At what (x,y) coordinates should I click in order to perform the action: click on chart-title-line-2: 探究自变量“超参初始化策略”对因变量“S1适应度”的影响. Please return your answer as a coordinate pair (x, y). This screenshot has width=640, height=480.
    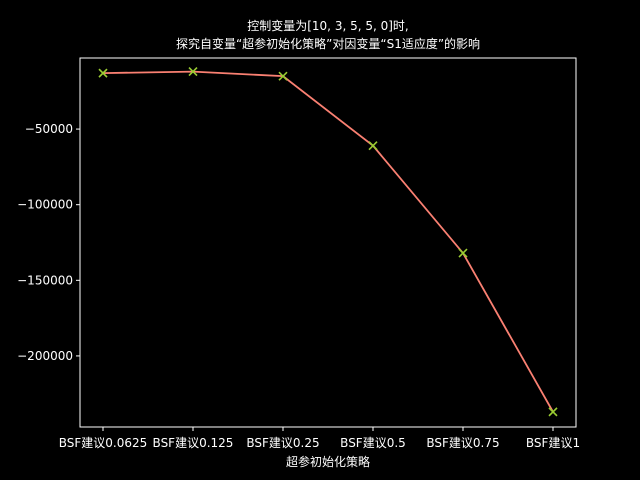
    Looking at the image, I should click on (328, 43).